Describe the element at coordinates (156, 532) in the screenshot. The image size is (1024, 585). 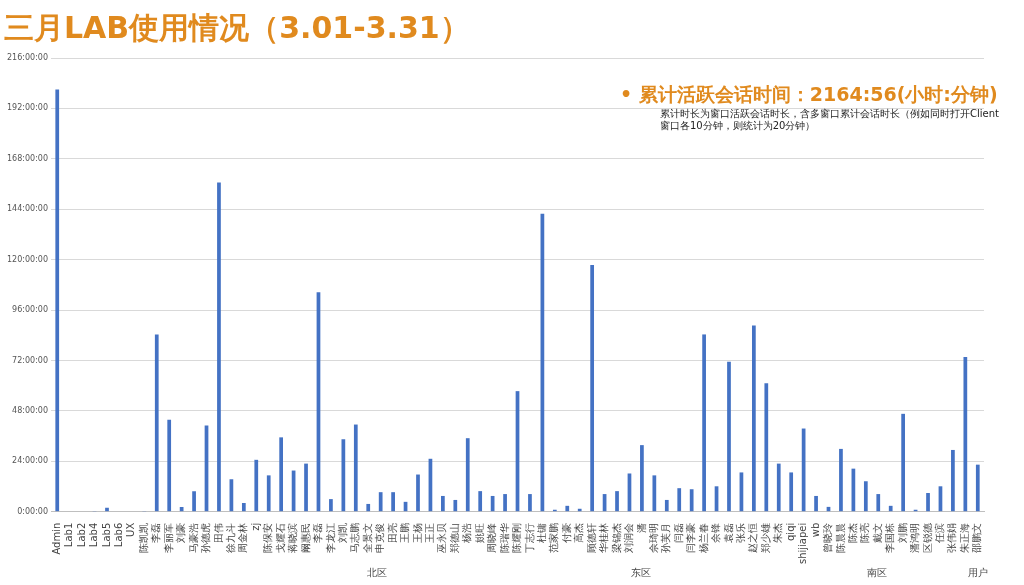
I see `x-tick-label: 李磊` at that location.